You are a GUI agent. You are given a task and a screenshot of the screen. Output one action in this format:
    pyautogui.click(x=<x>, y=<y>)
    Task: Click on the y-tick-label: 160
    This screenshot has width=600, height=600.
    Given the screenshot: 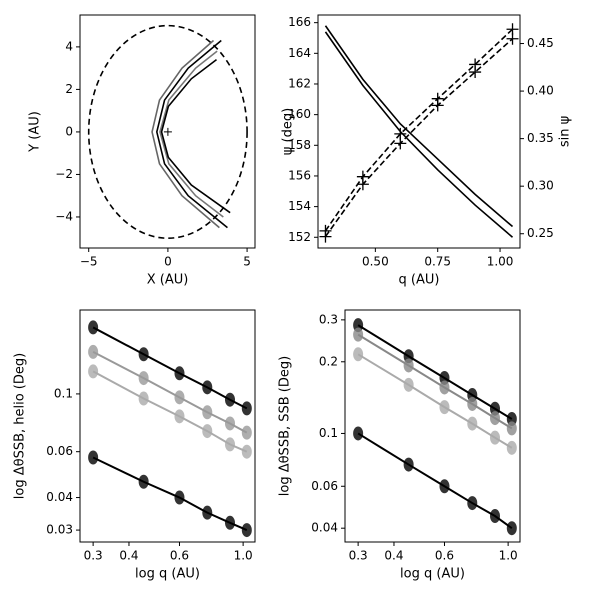 What is the action you would take?
    pyautogui.click(x=299, y=114)
    